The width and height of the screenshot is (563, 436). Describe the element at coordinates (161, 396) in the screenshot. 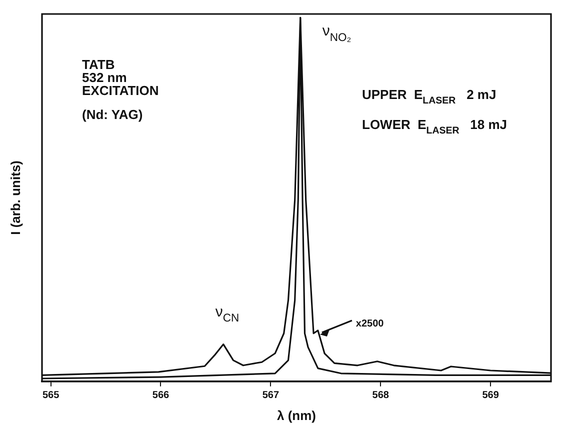

I see `x-tick-label: 566` at that location.